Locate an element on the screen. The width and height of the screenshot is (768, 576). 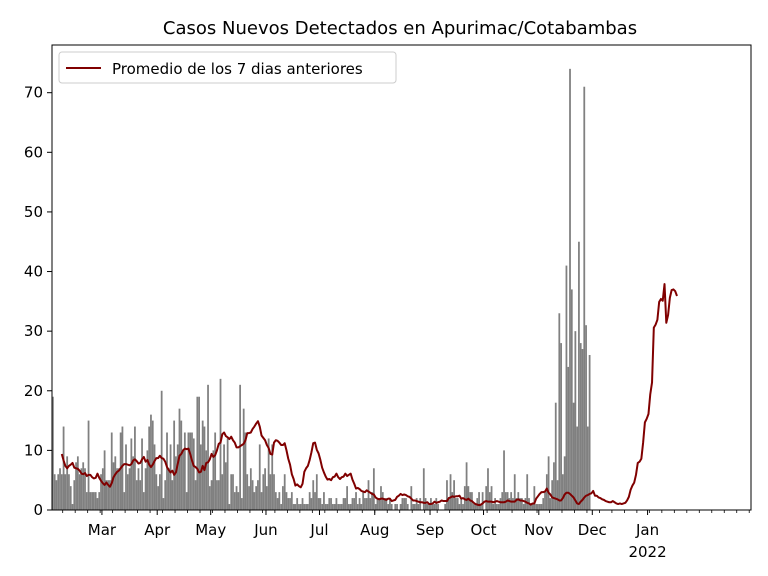
legend-box is located at coordinates (227, 67).